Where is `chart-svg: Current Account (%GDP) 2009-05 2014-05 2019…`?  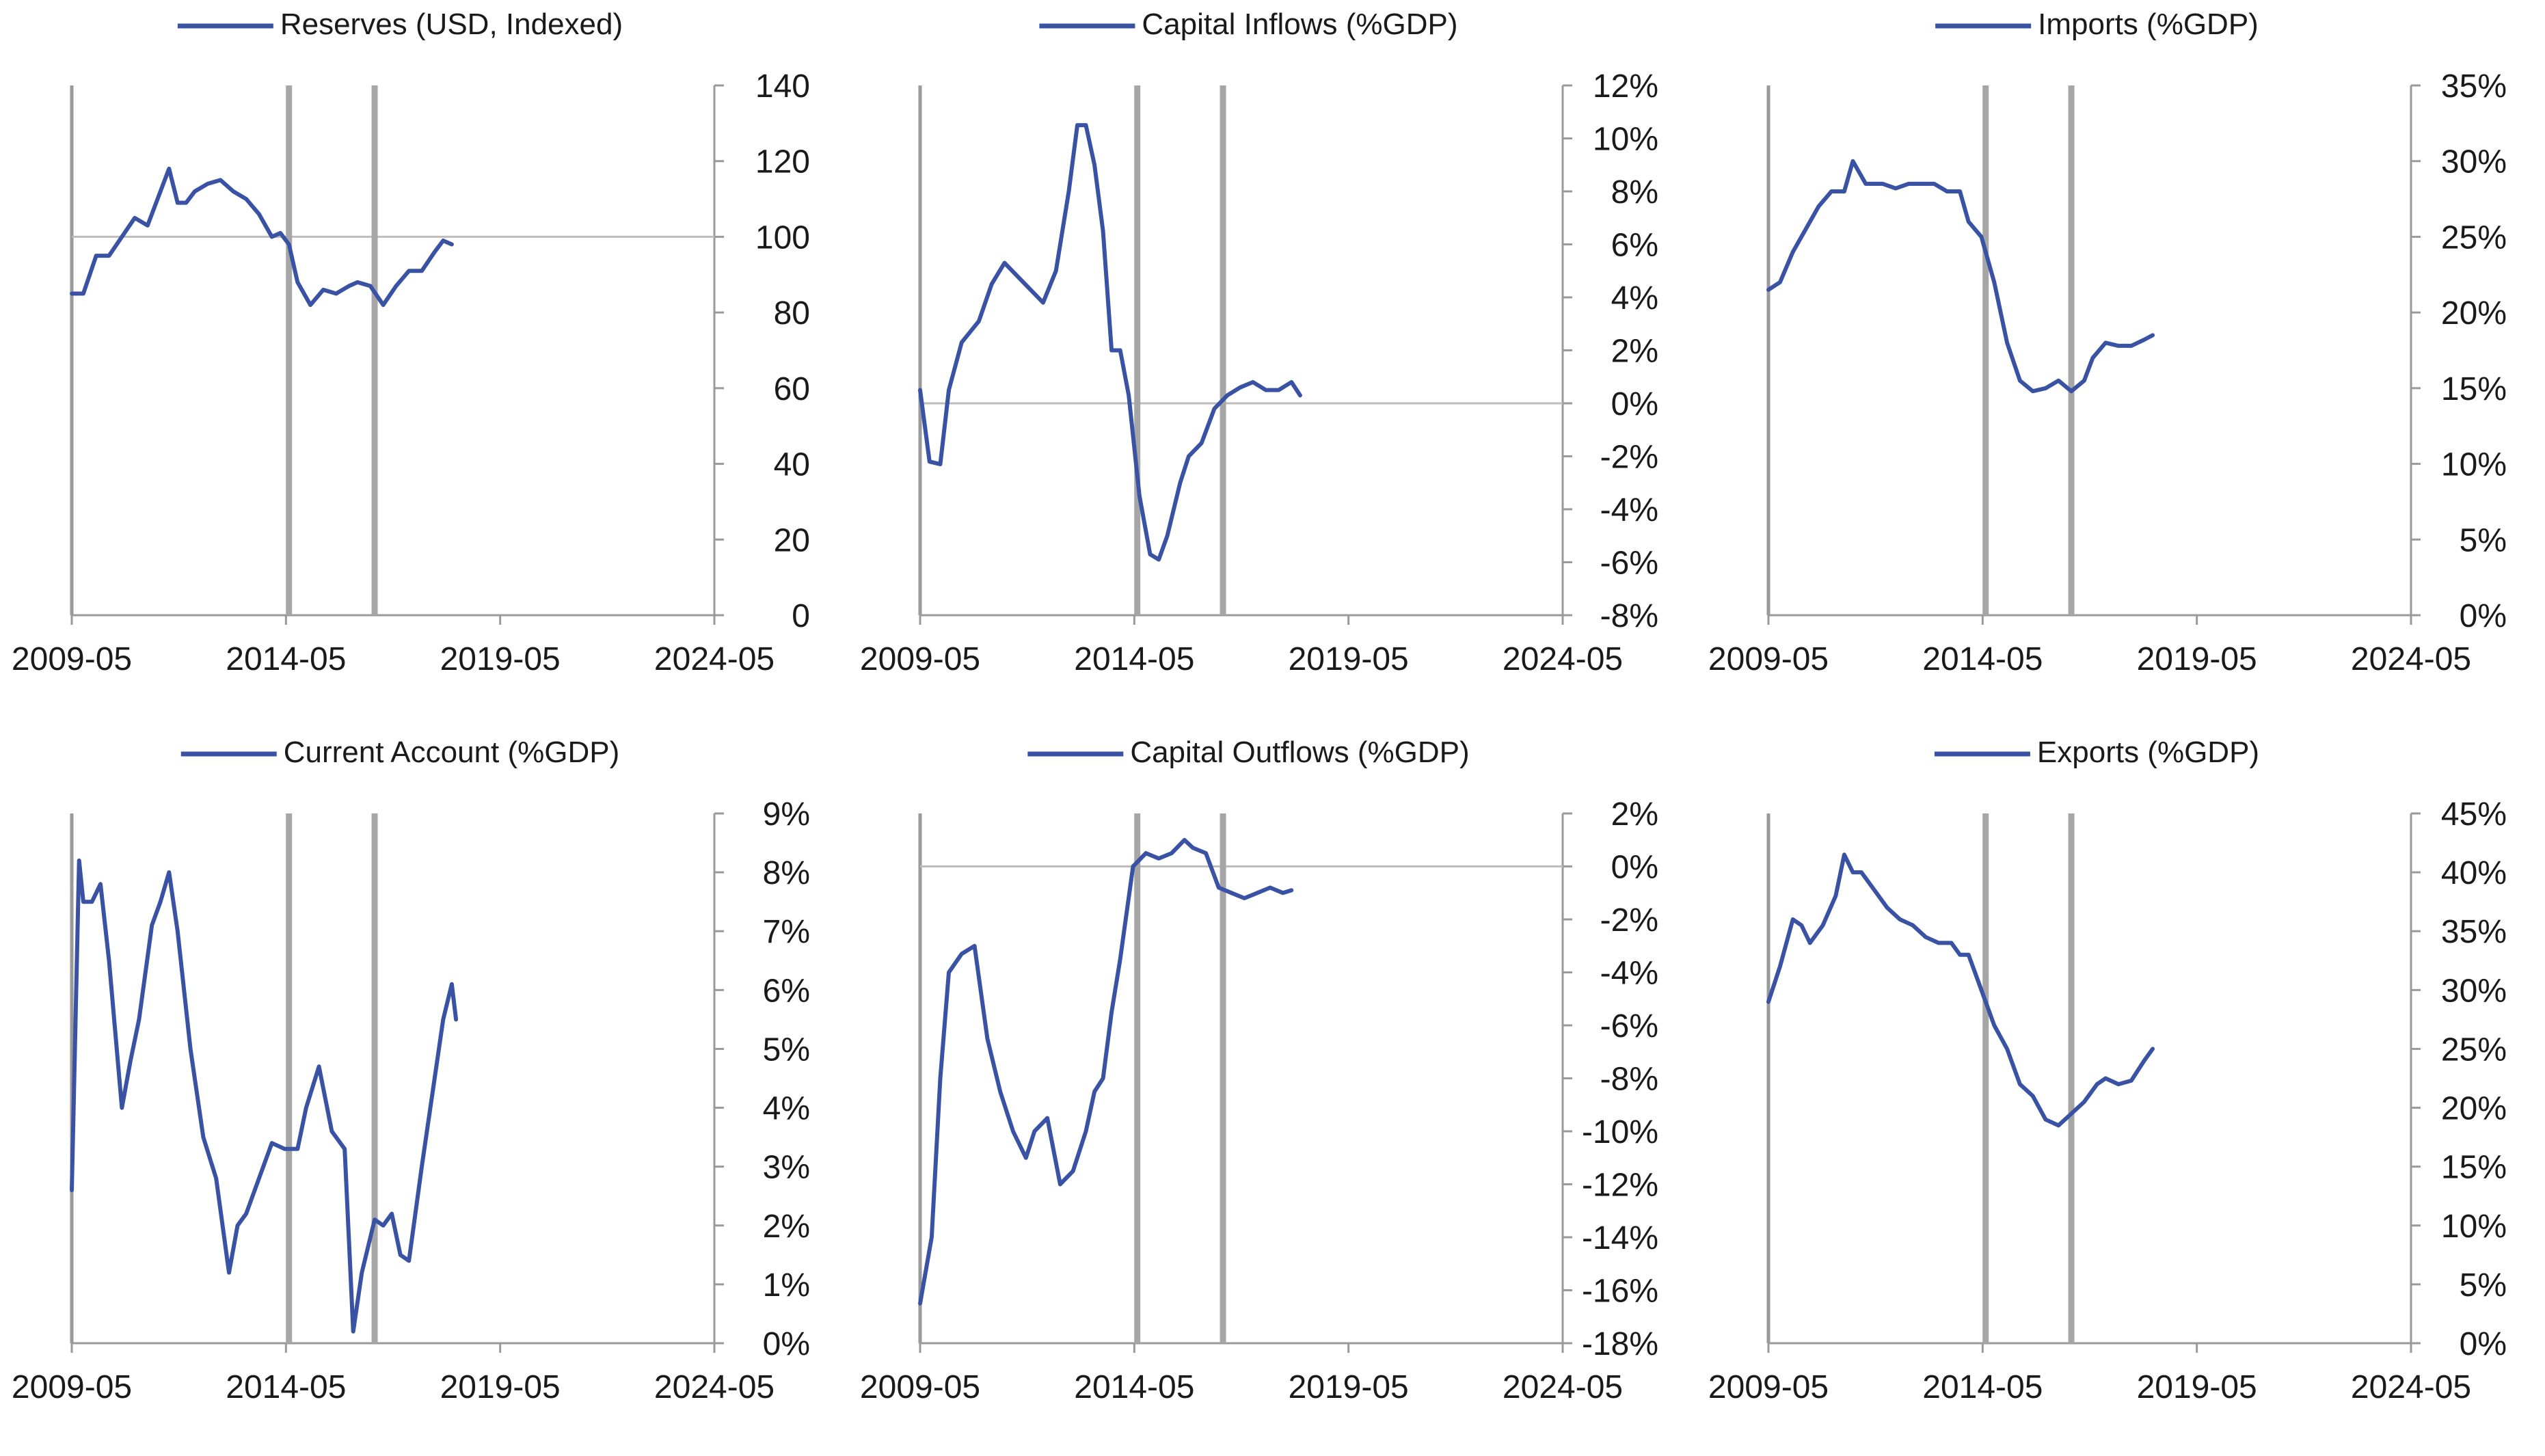 chart-svg: Current Account (%GDP) 2009-05 2014-05 2019… is located at coordinates (411, 1070).